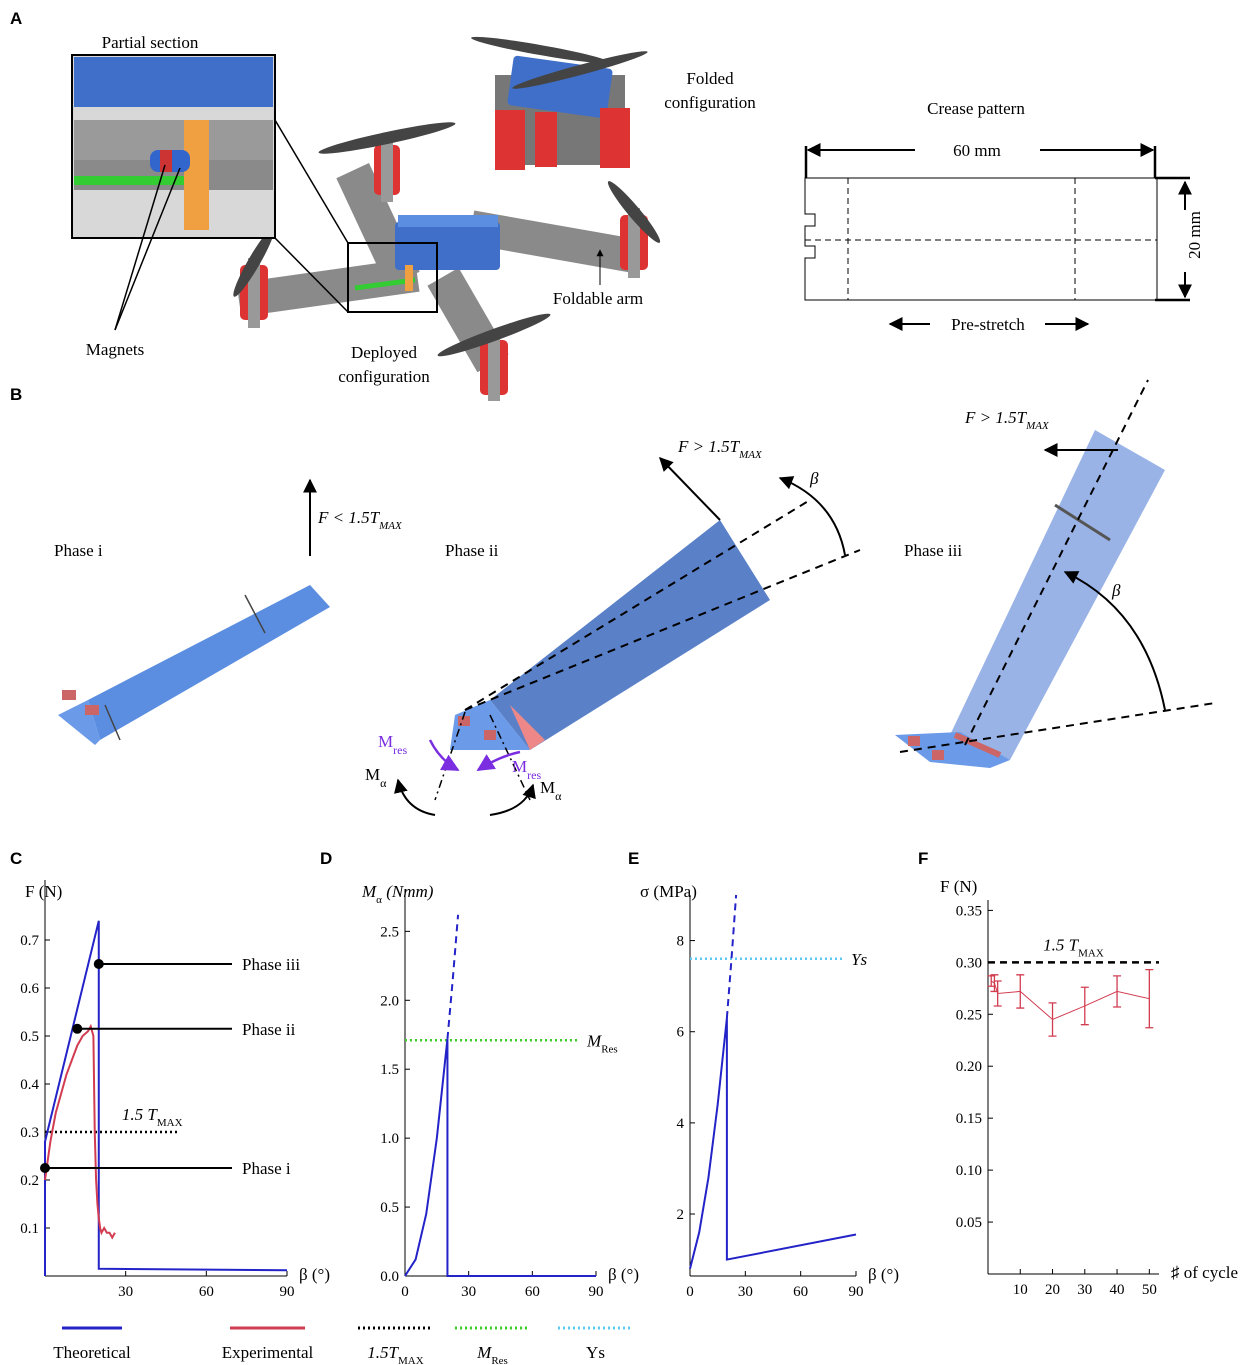 This screenshot has height=1365, width=1259. I want to click on y-tick-label: 4, so click(681, 1124).